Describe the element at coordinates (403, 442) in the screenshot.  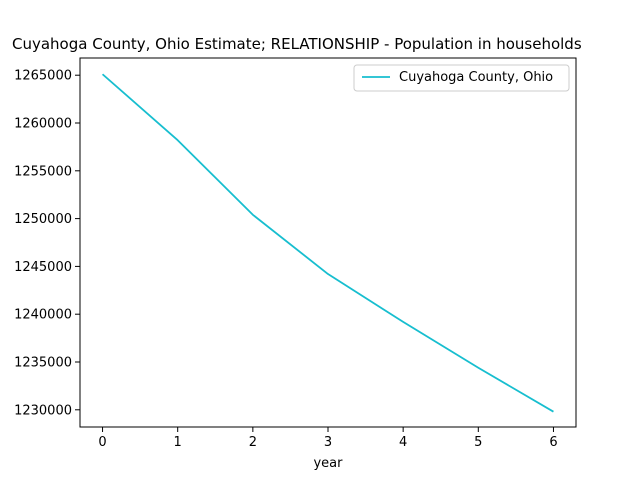
I see `x-tick-label-4: 4` at that location.